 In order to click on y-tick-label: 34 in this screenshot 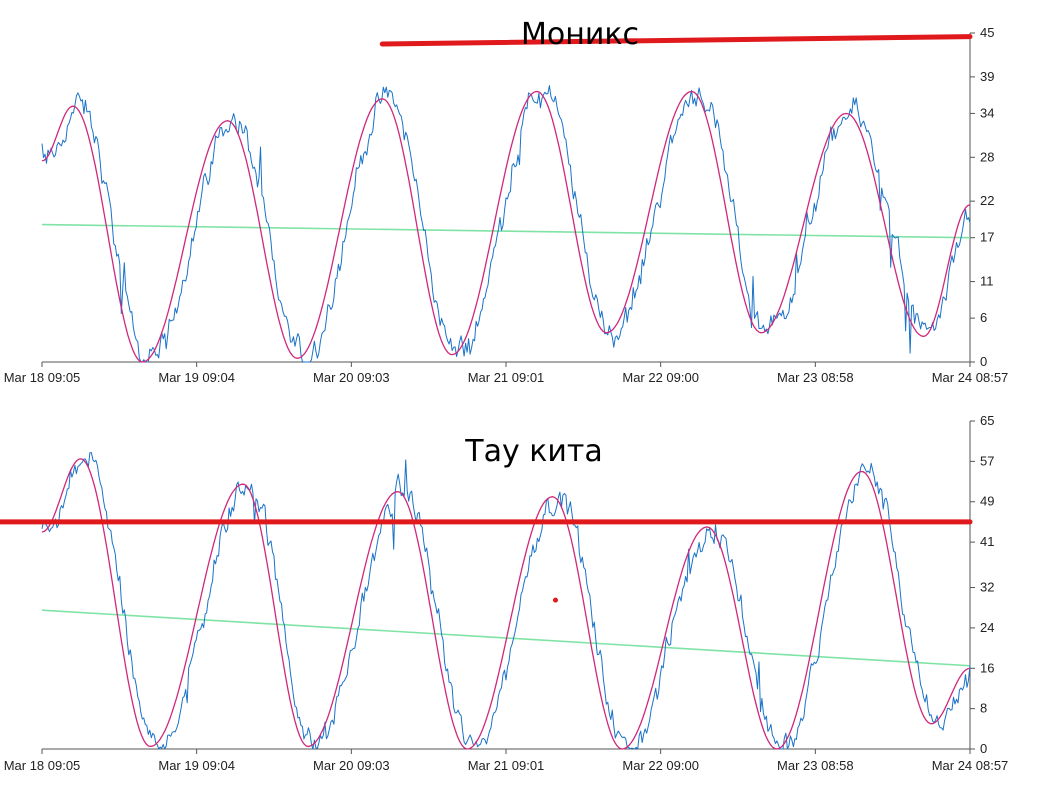, I will do `click(987, 112)`.